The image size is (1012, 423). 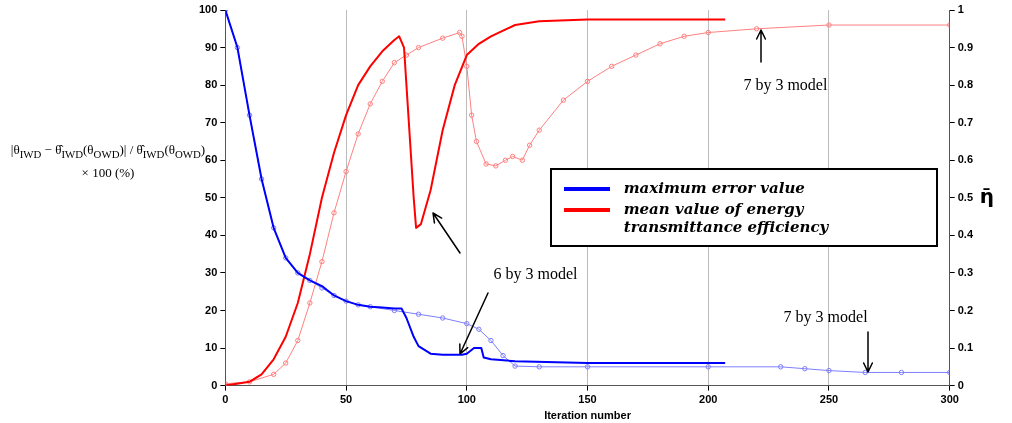 I want to click on annotation: 6 by 3 model, so click(x=535, y=273).